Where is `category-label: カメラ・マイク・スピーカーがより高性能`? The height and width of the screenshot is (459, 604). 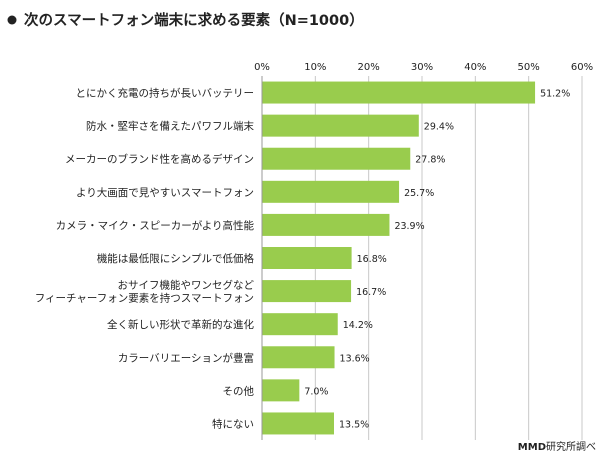
category-label: カメラ・マイク・スピーカーがより高性能 is located at coordinates (155, 225).